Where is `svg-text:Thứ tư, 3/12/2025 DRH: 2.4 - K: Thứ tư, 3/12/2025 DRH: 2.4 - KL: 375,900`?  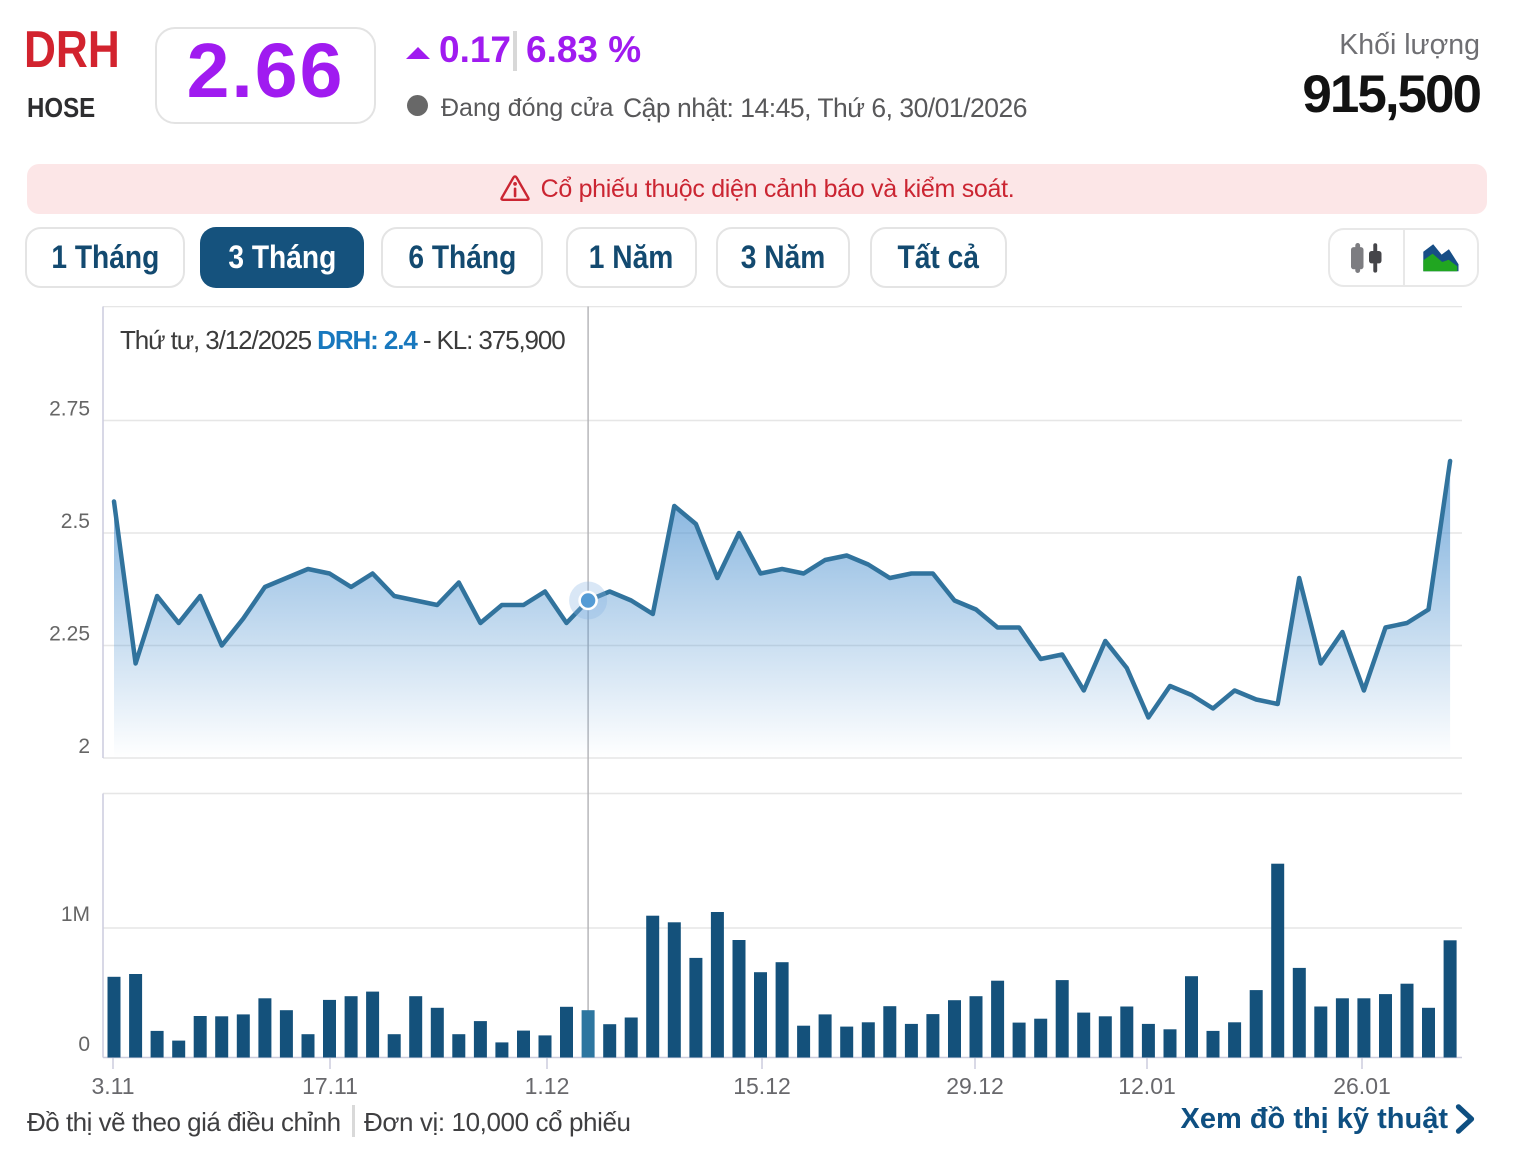 svg-text:Thứ tư, 3/12/2025 DRH: 2.4 - K: Thứ tư, 3/12/2025 DRH: 2.4 - KL: 375,900 is located at coordinates (342, 340).